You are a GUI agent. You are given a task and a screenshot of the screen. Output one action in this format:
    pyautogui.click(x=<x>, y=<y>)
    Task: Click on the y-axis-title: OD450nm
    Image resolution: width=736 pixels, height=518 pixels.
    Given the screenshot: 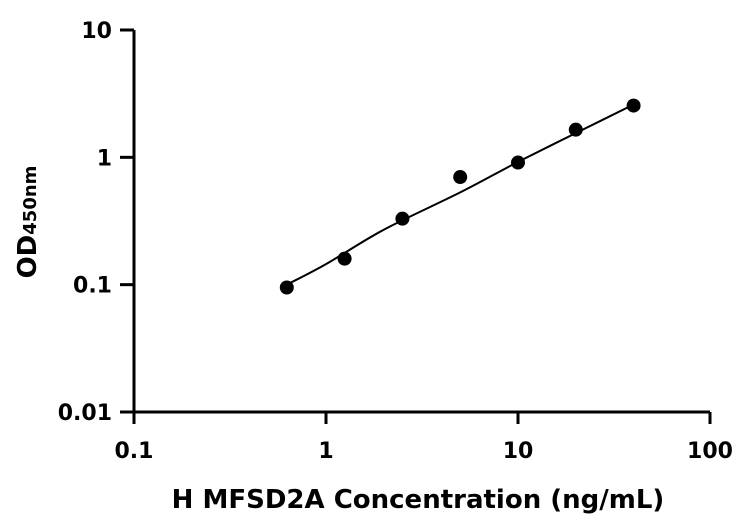 What is the action you would take?
    pyautogui.click(x=28, y=222)
    